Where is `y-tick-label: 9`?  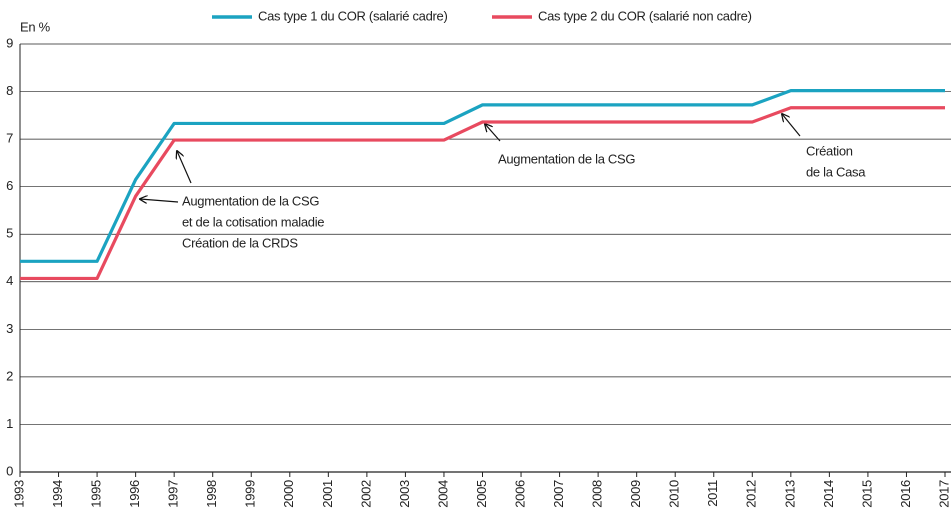
y-tick-label: 9 is located at coordinates (9, 42).